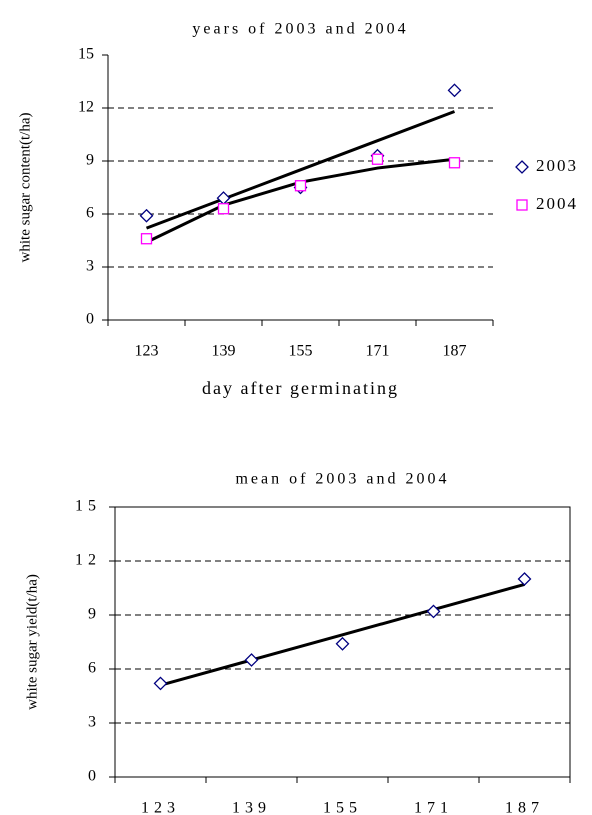 This screenshot has height=815, width=592. I want to click on chart-title: years of 2003 and 2004, so click(300, 29).